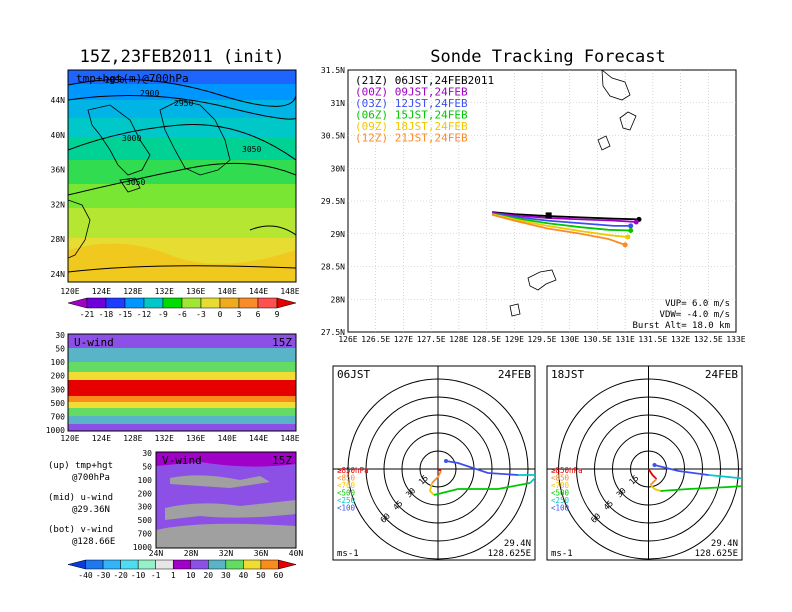 Image resolution: width=792 pixels, height=612 pixels. Describe the element at coordinates (548, 215) in the screenshot. I see `launch-point-marker` at that location.